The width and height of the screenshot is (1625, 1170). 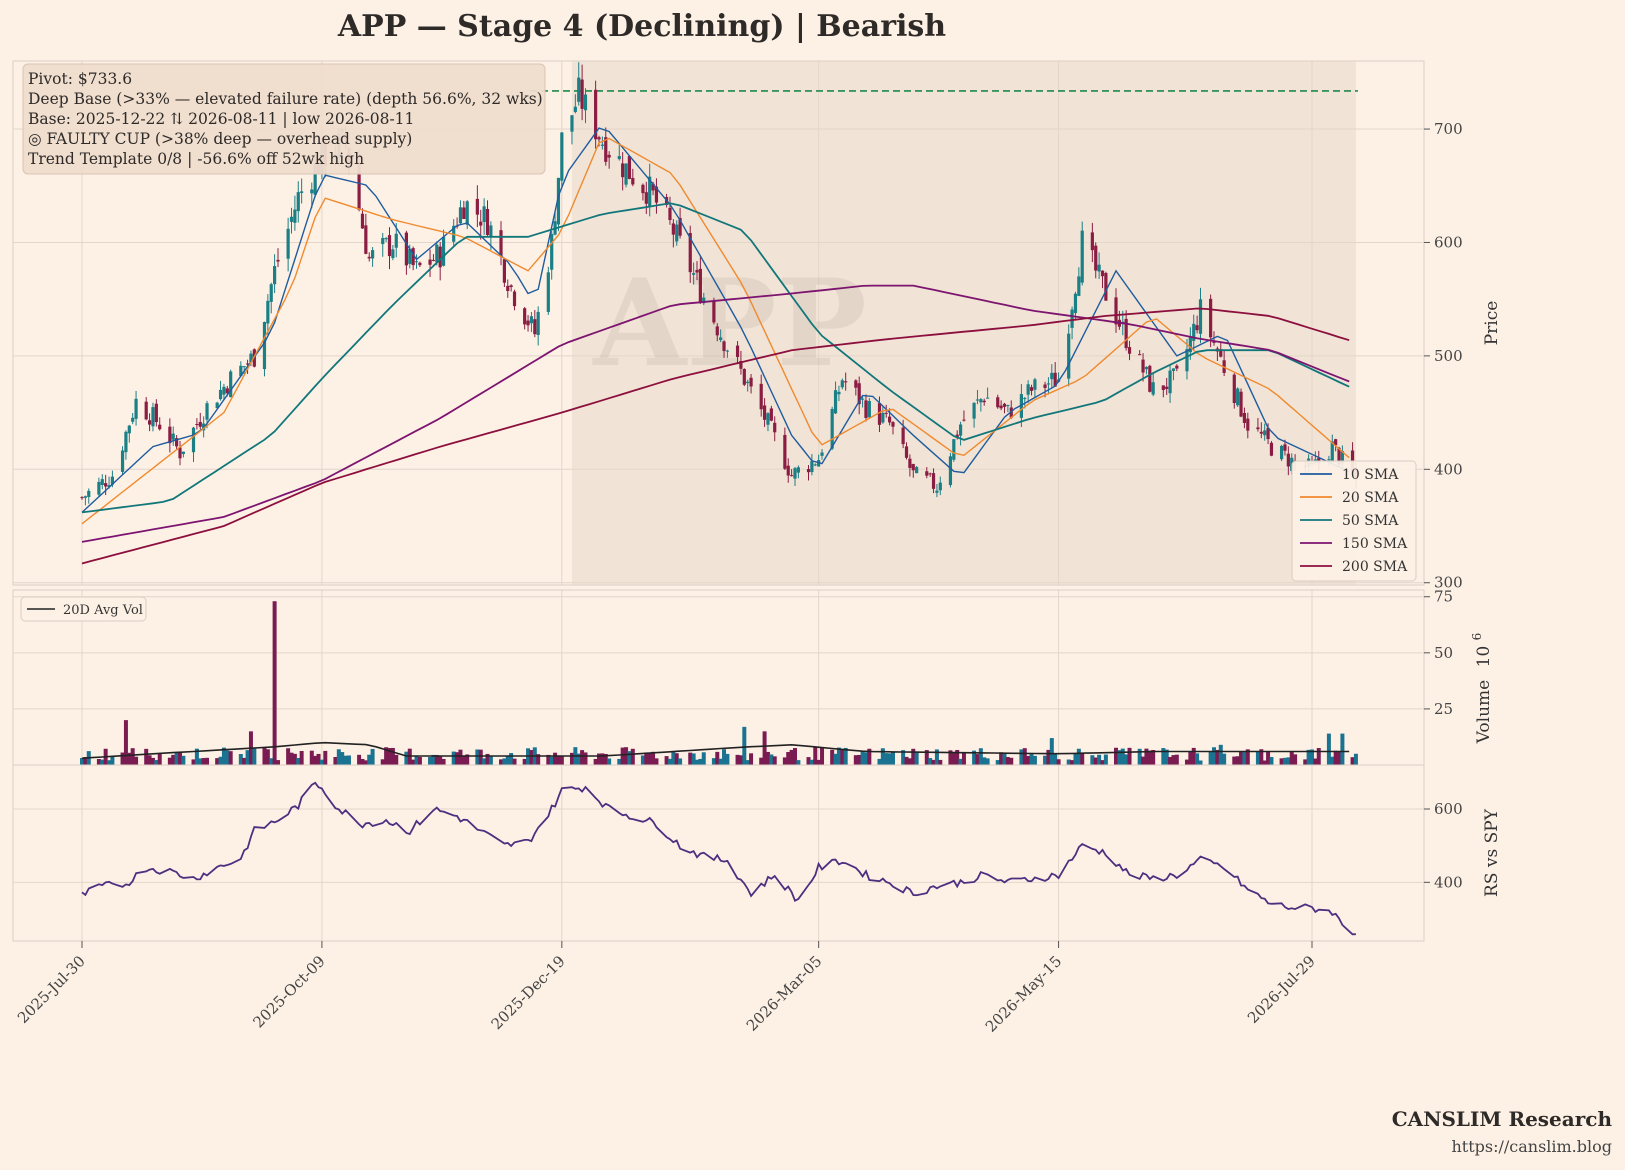 What do you see at coordinates (1482, 689) in the screenshot?
I see `volume-y-label: Volume 10 6` at bounding box center [1482, 689].